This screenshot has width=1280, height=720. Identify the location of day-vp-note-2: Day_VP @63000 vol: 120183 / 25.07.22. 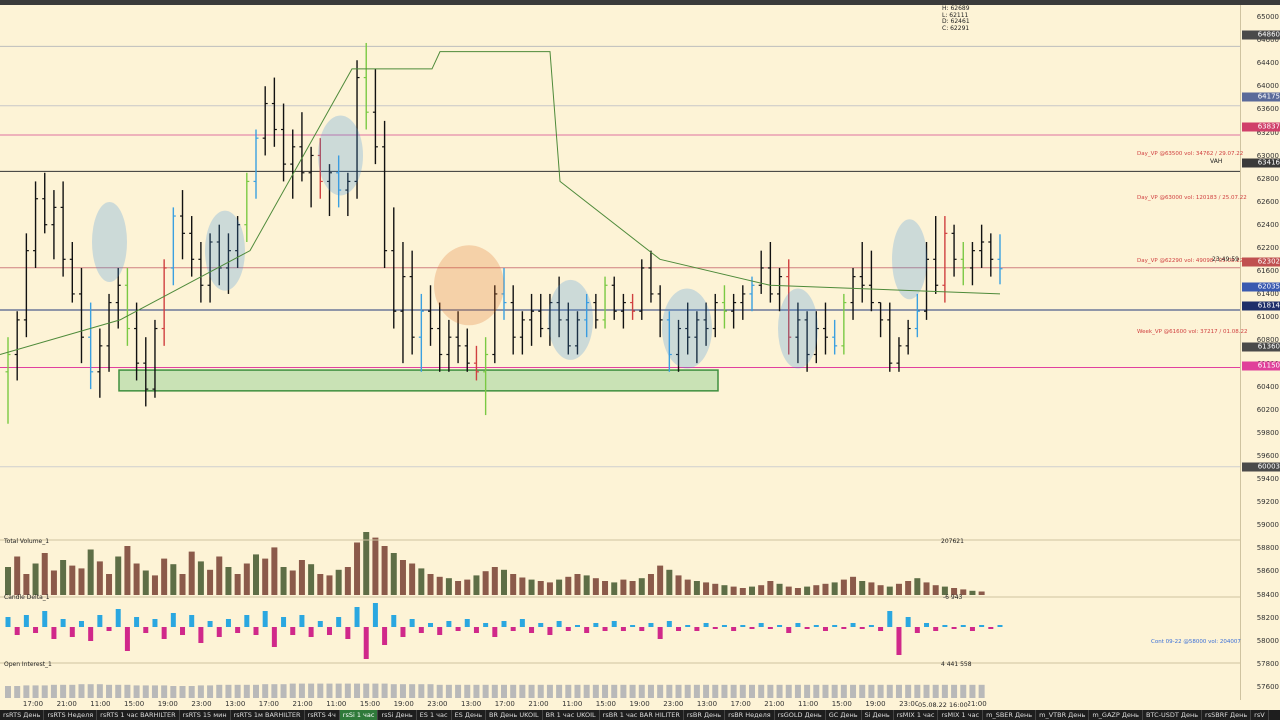
(1192, 198).